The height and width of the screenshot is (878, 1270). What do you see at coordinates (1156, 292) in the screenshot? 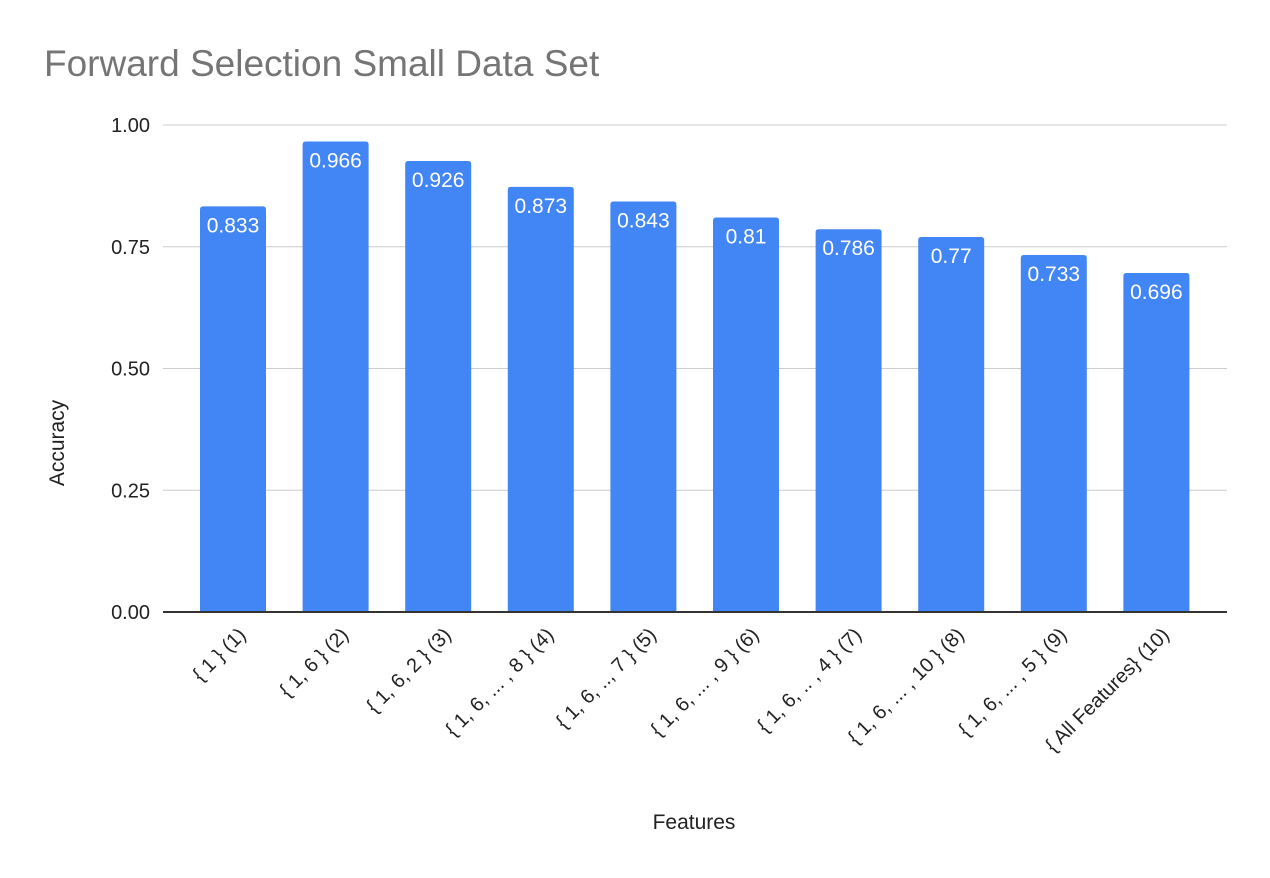
I see `bar-value-label: 0.696` at bounding box center [1156, 292].